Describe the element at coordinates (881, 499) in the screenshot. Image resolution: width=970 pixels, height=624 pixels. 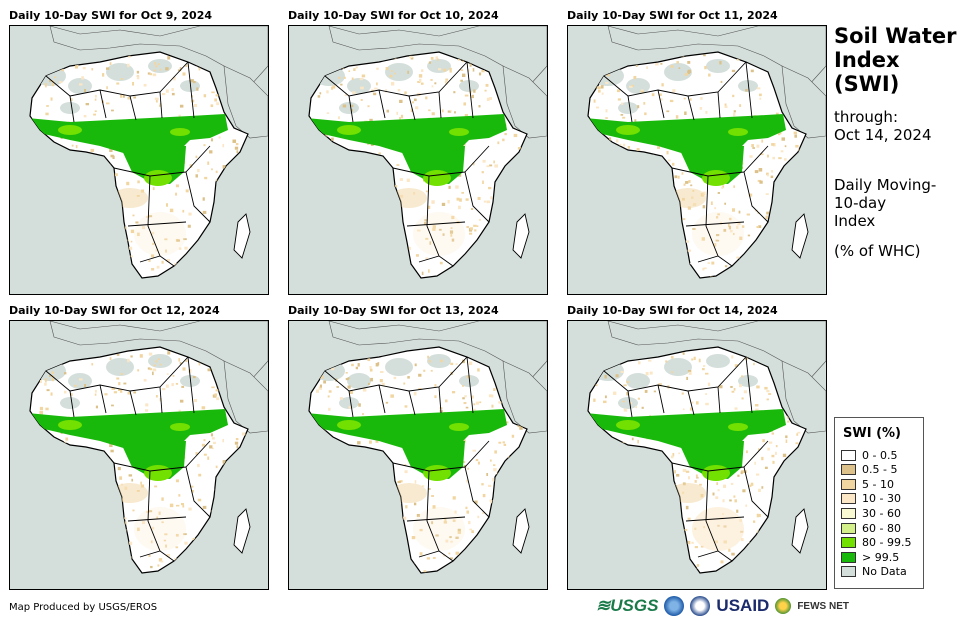
I see `legend-label: 10 - 30` at that location.